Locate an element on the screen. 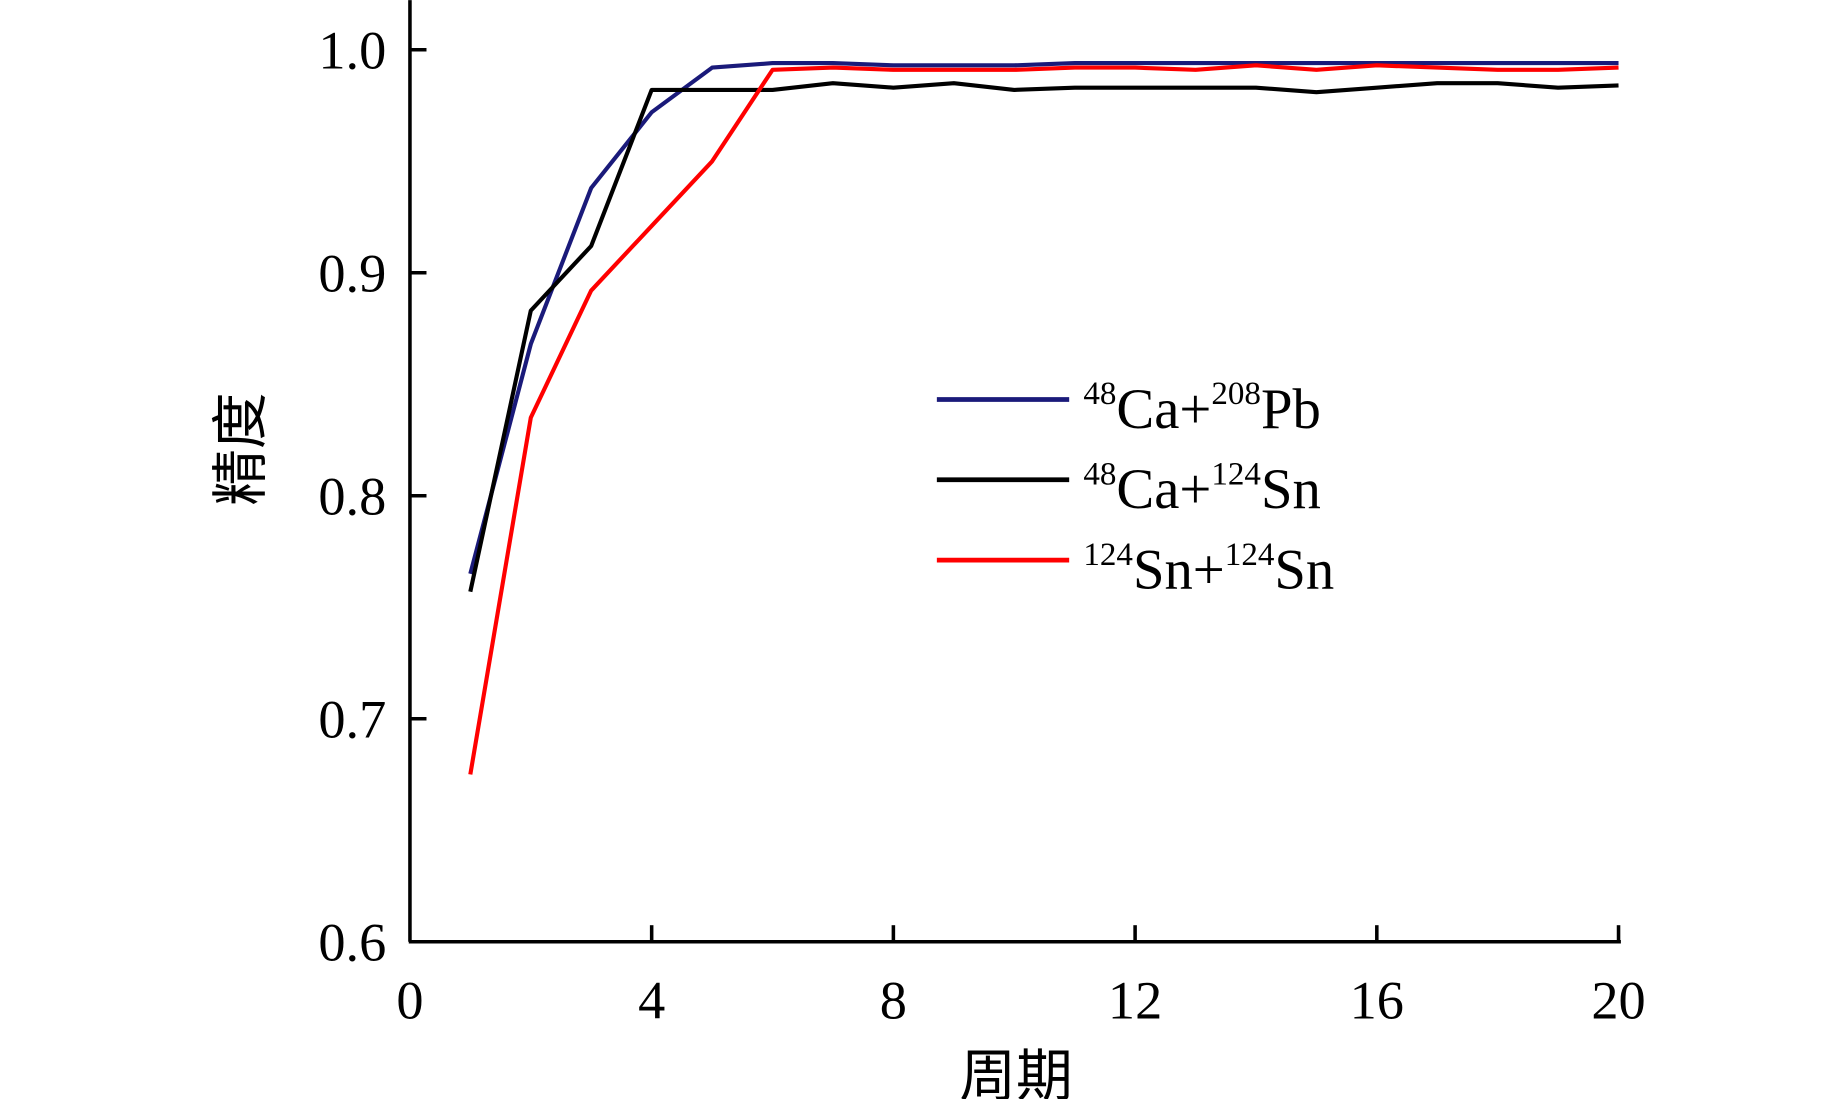 Image resolution: width=1843 pixels, height=1099 pixels. legend-superscript: 208 is located at coordinates (1236, 394).